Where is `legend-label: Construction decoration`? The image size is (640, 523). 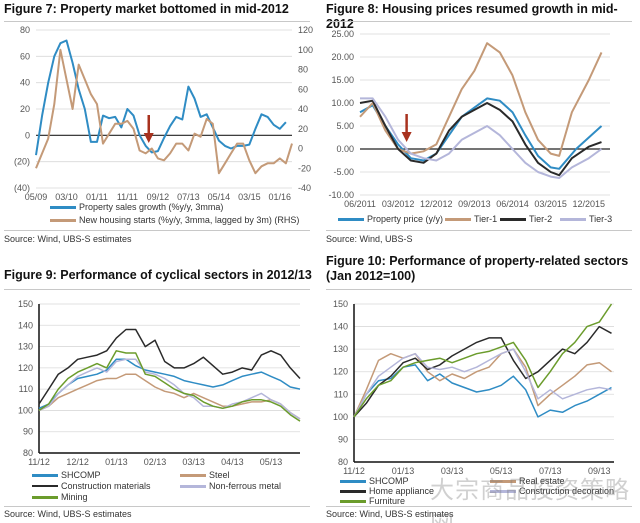 legend-label: Construction decoration is located at coordinates (567, 491).